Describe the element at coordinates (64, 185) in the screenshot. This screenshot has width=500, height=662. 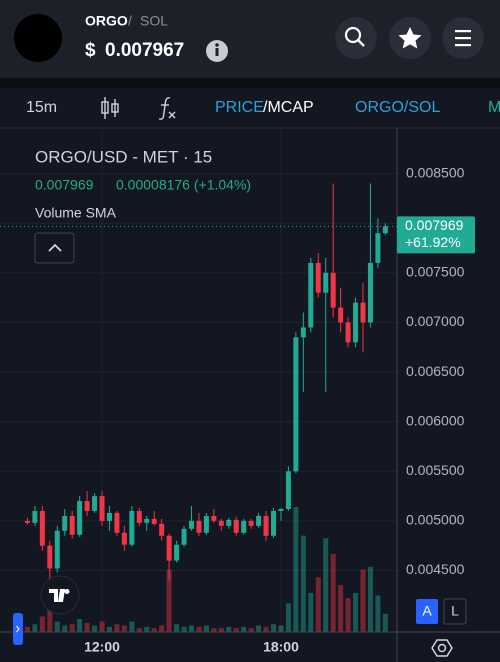
I see `last-value: 0.007969` at that location.